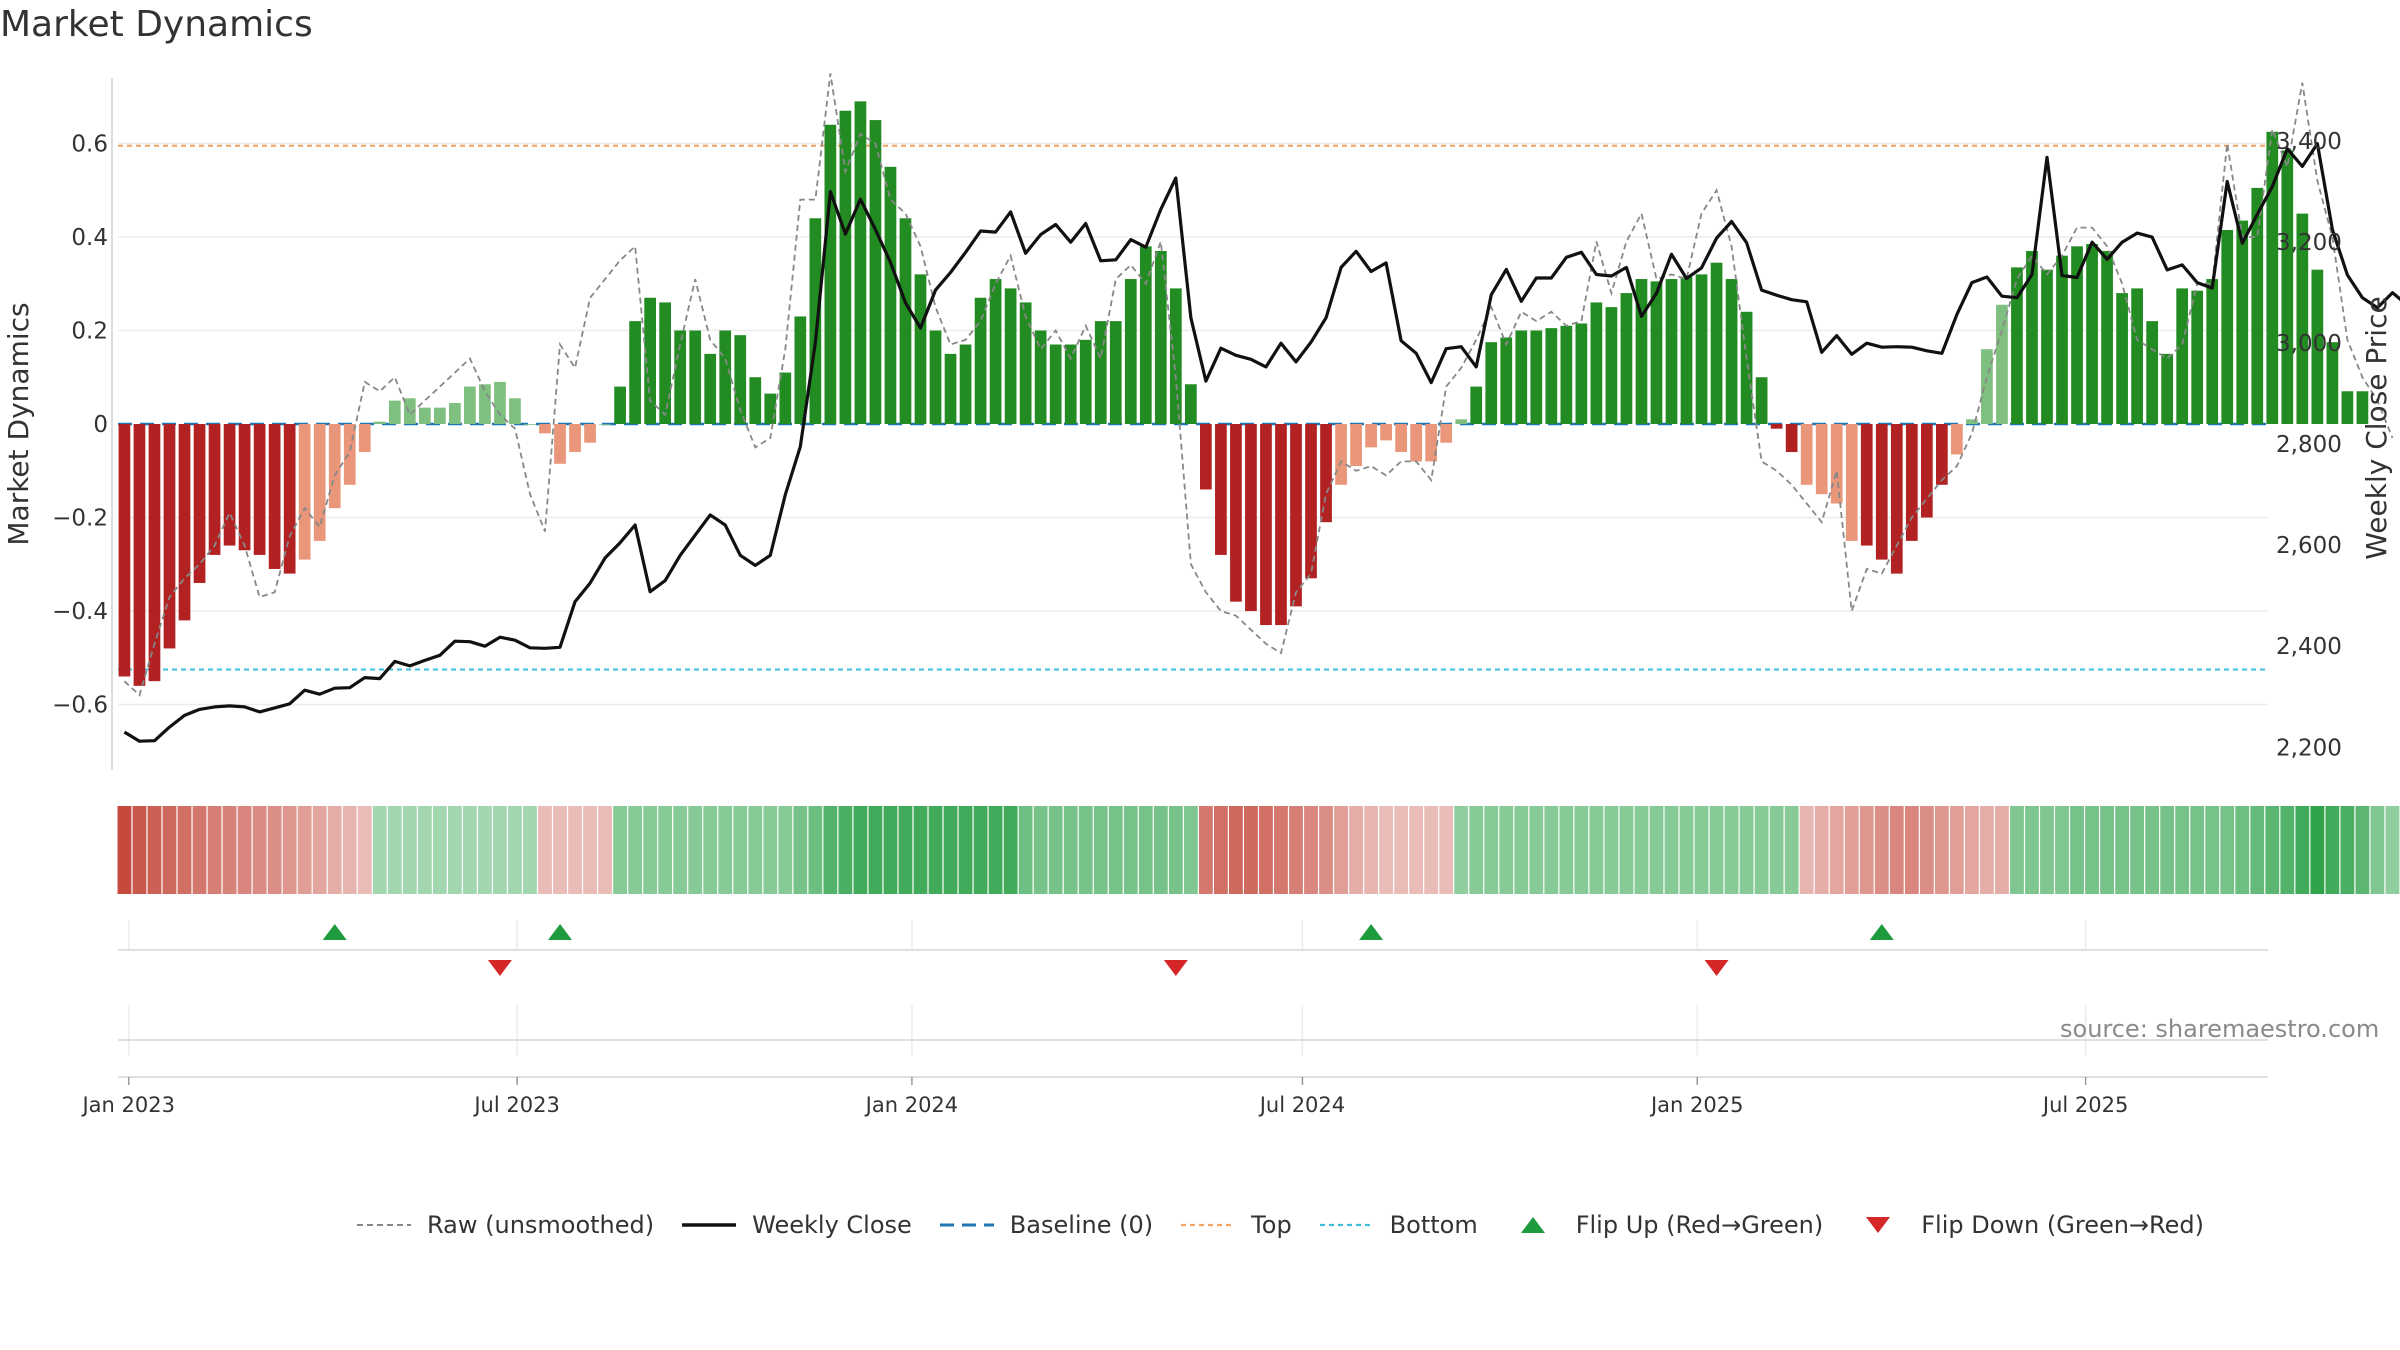 The width and height of the screenshot is (2400, 1350). Describe the element at coordinates (832, 1225) in the screenshot. I see `legend-label: Weekly Close` at that location.